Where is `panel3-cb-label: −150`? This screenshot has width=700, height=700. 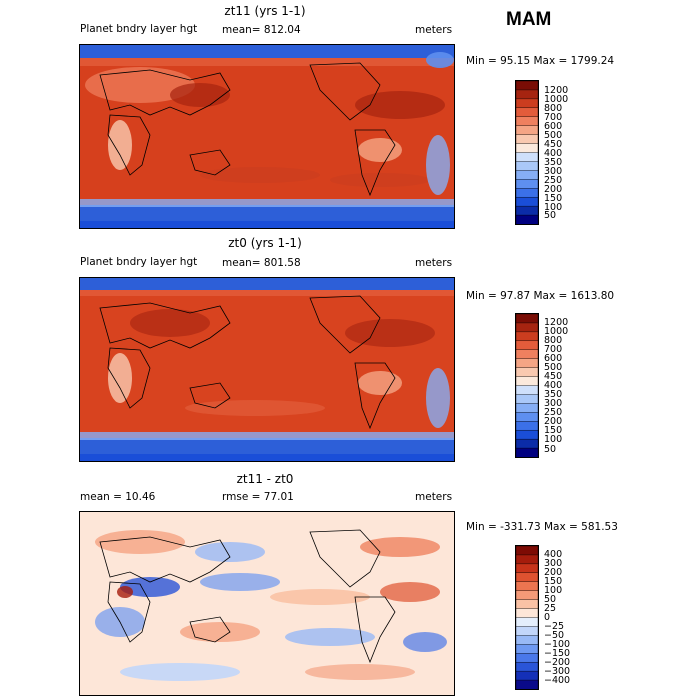
panel3-cb-label: −150 is located at coordinates (557, 653).